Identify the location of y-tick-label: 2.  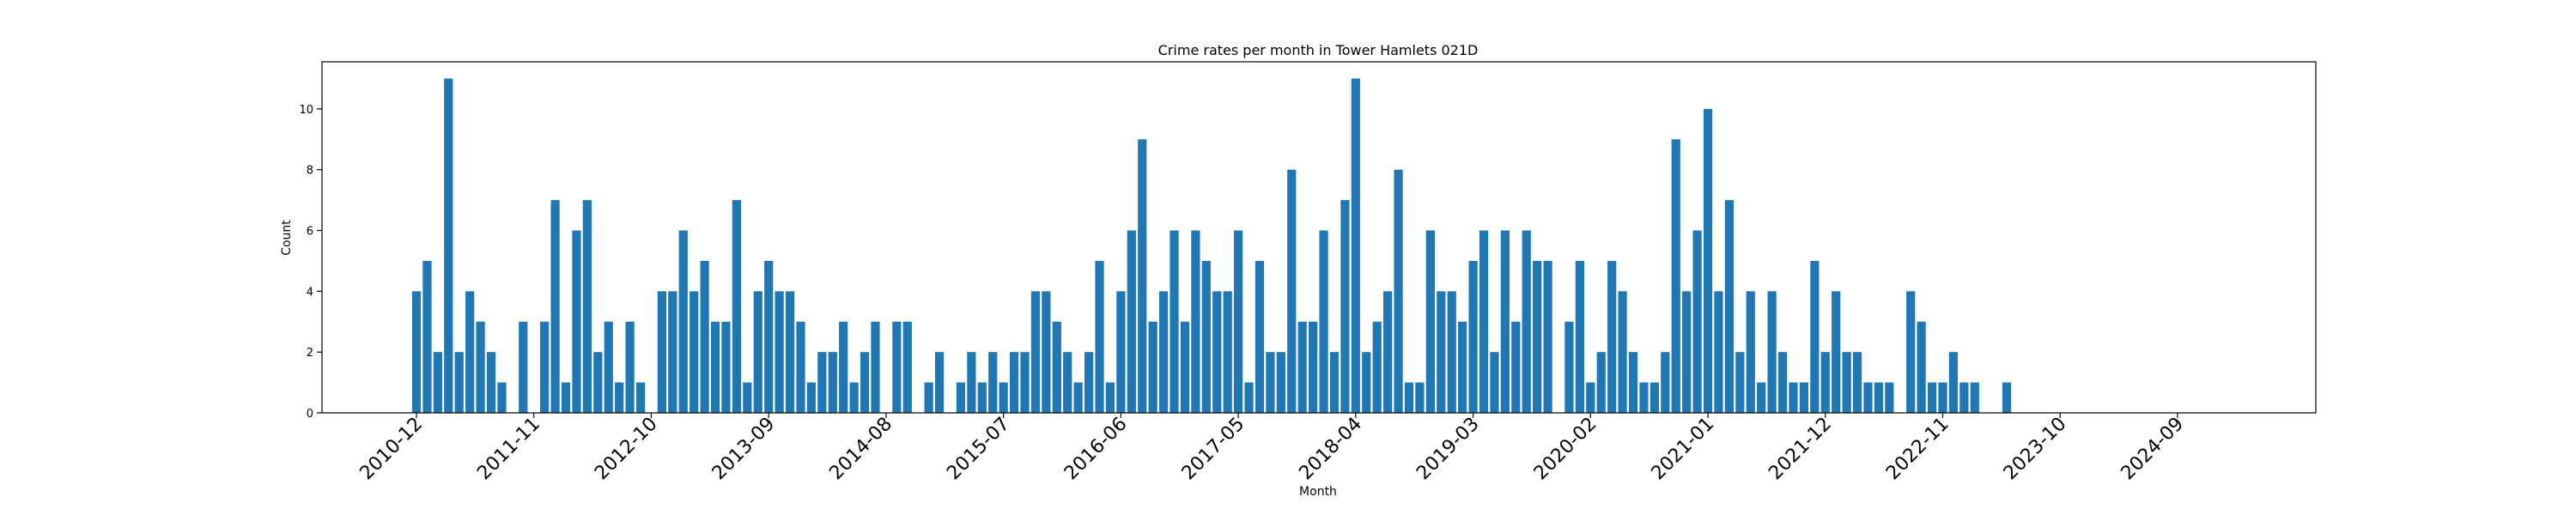
(310, 353).